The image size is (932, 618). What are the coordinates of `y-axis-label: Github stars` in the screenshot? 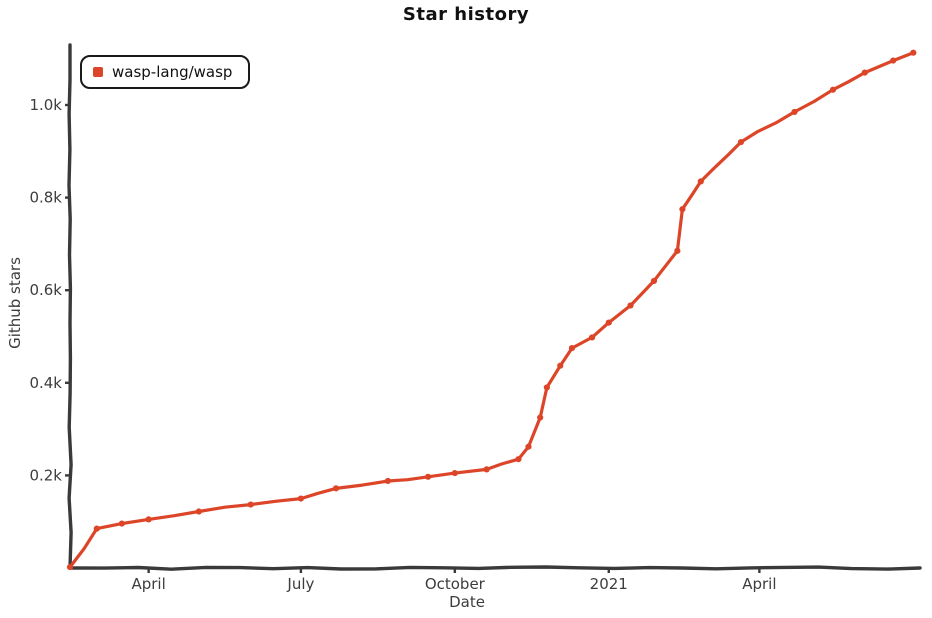 It's located at (15, 303).